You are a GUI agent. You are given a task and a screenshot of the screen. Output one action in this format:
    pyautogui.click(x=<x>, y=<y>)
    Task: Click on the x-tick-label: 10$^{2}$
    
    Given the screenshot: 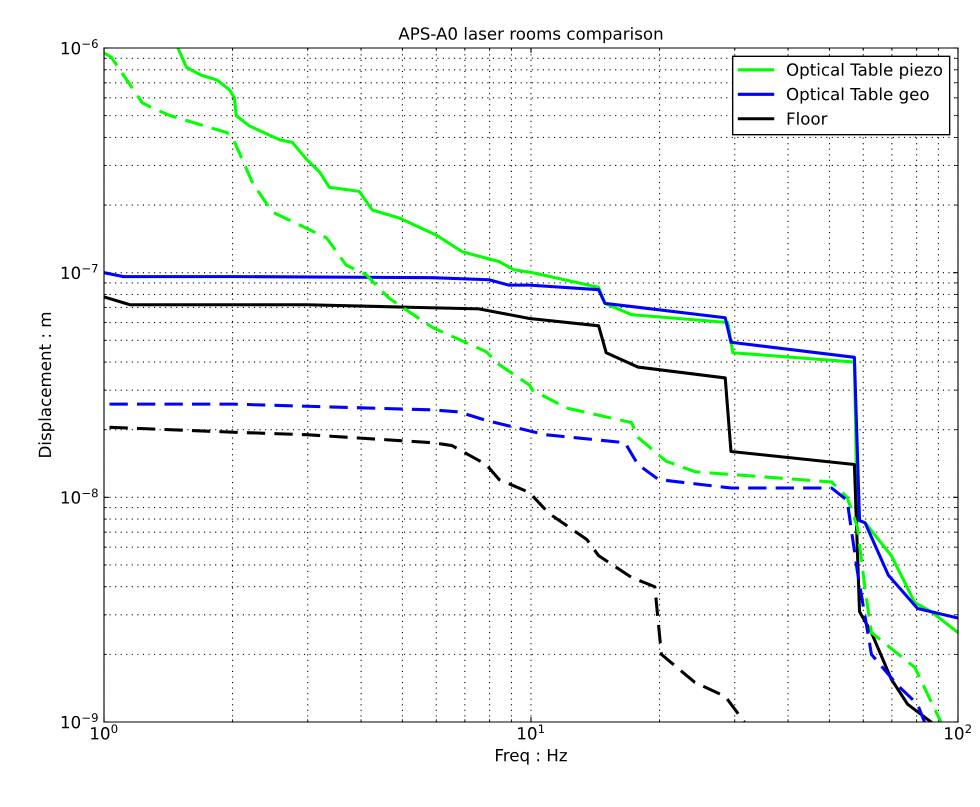 What is the action you would take?
    pyautogui.click(x=958, y=732)
    